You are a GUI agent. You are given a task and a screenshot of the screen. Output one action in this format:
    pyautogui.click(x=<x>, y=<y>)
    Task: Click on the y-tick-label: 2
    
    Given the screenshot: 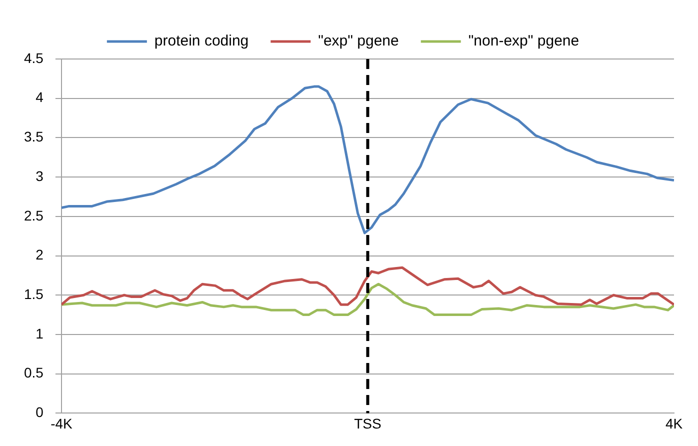 What is the action you would take?
    pyautogui.click(x=40, y=254)
    